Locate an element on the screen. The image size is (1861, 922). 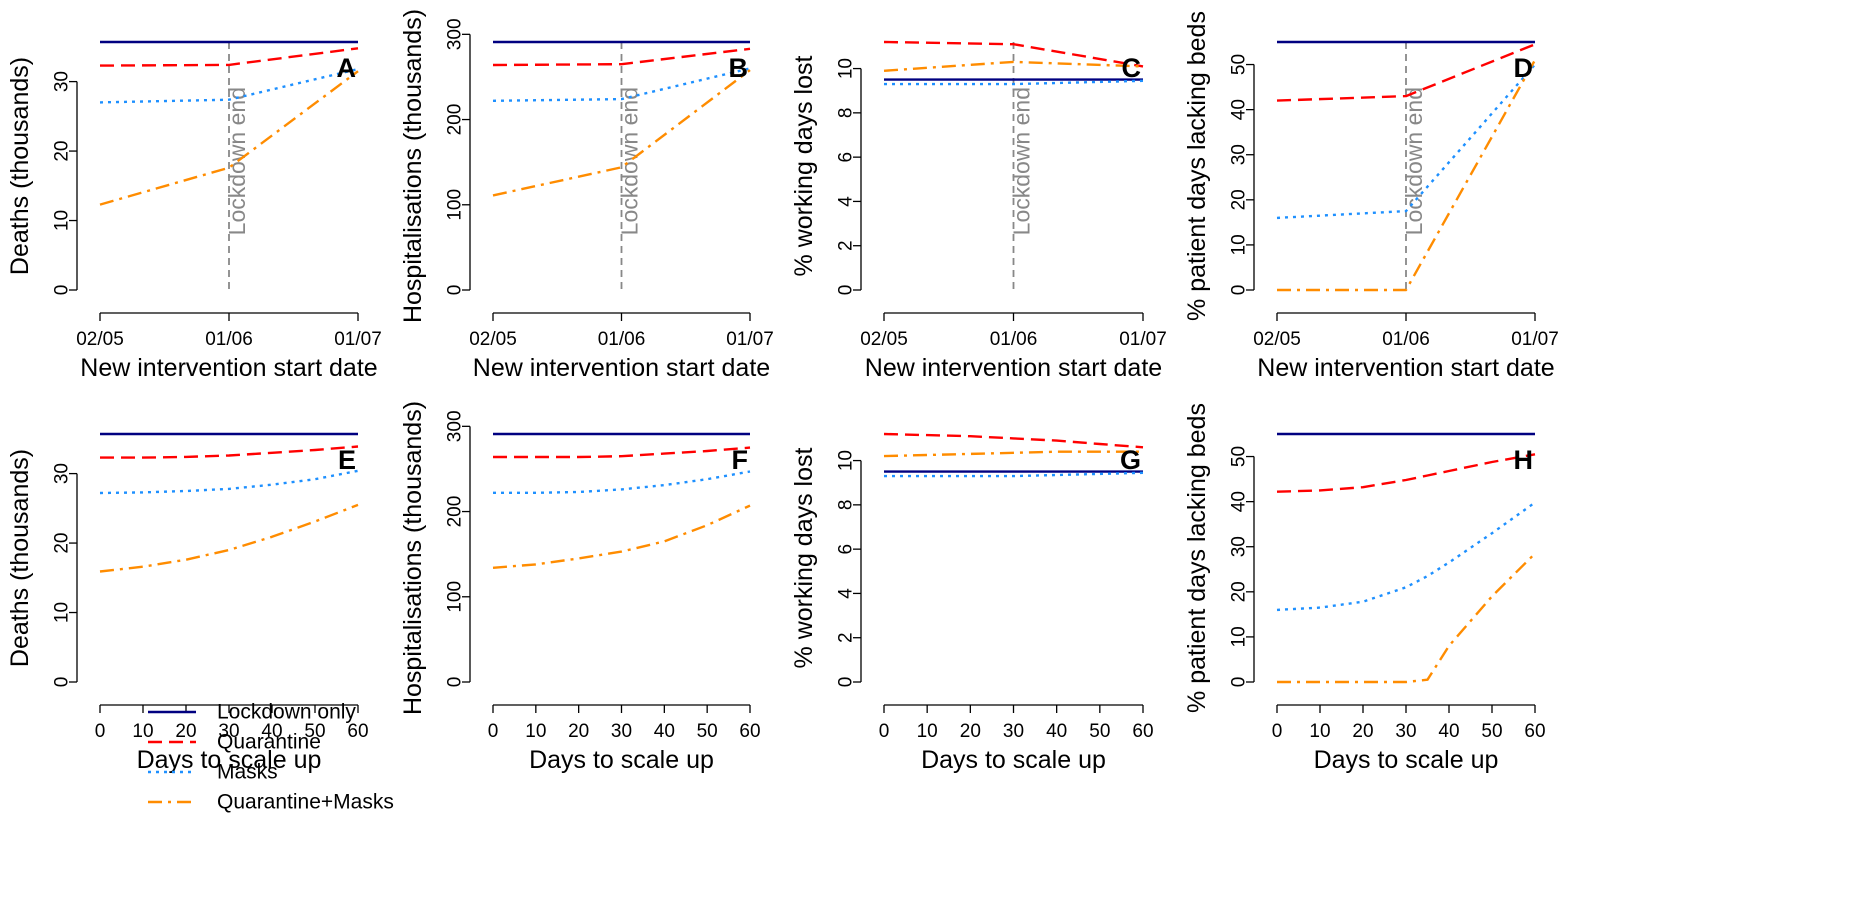
y-axis-title: Deaths (thousands) is located at coordinates (20, 558).